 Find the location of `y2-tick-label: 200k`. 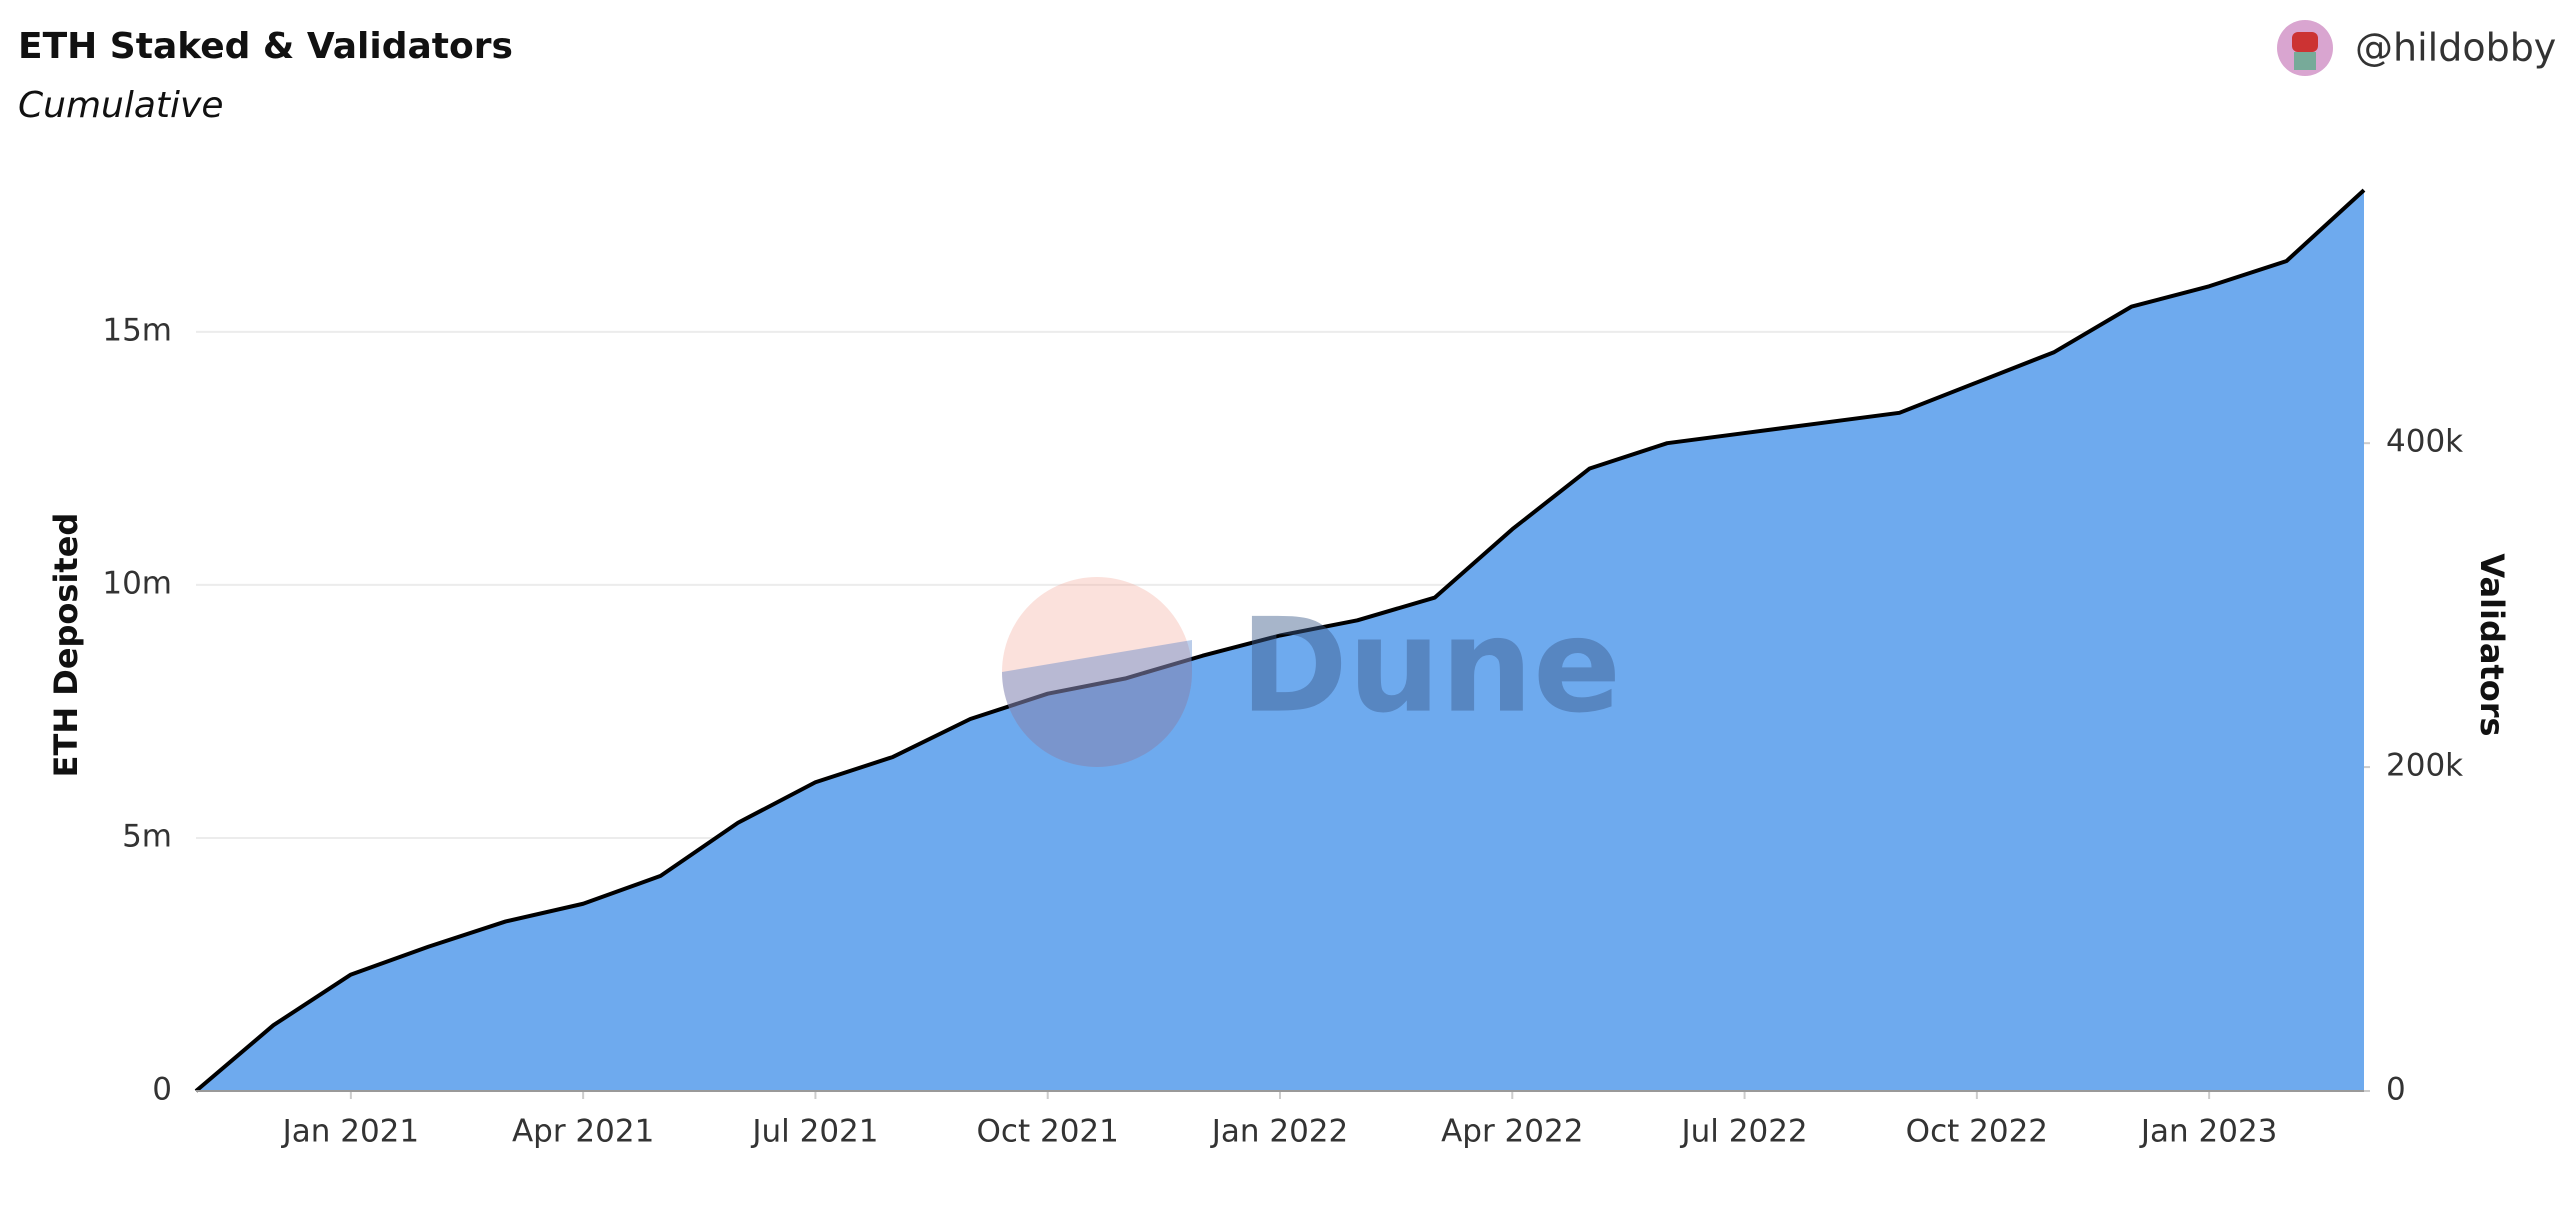

y2-tick-label: 200k is located at coordinates (2424, 766).